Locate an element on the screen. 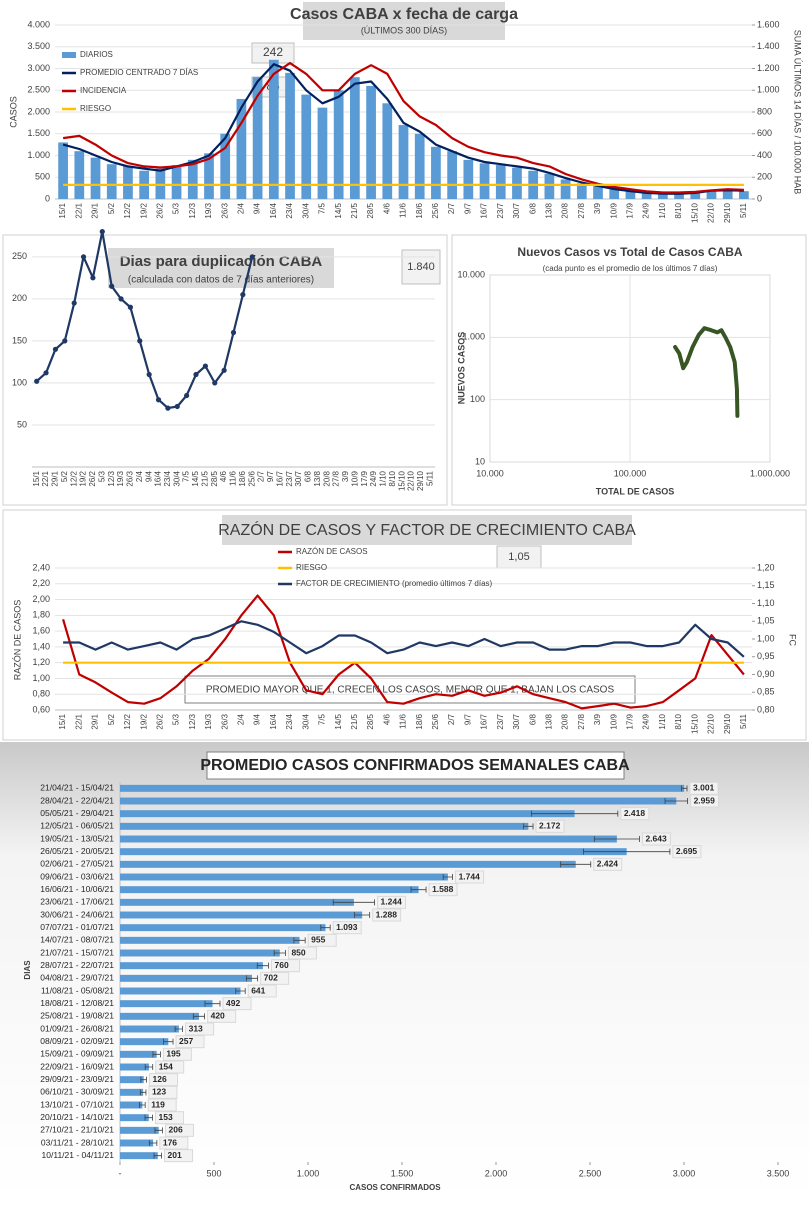 Image resolution: width=809 pixels, height=1205 pixels. x-tick-label: 1.000 is located at coordinates (308, 1173).